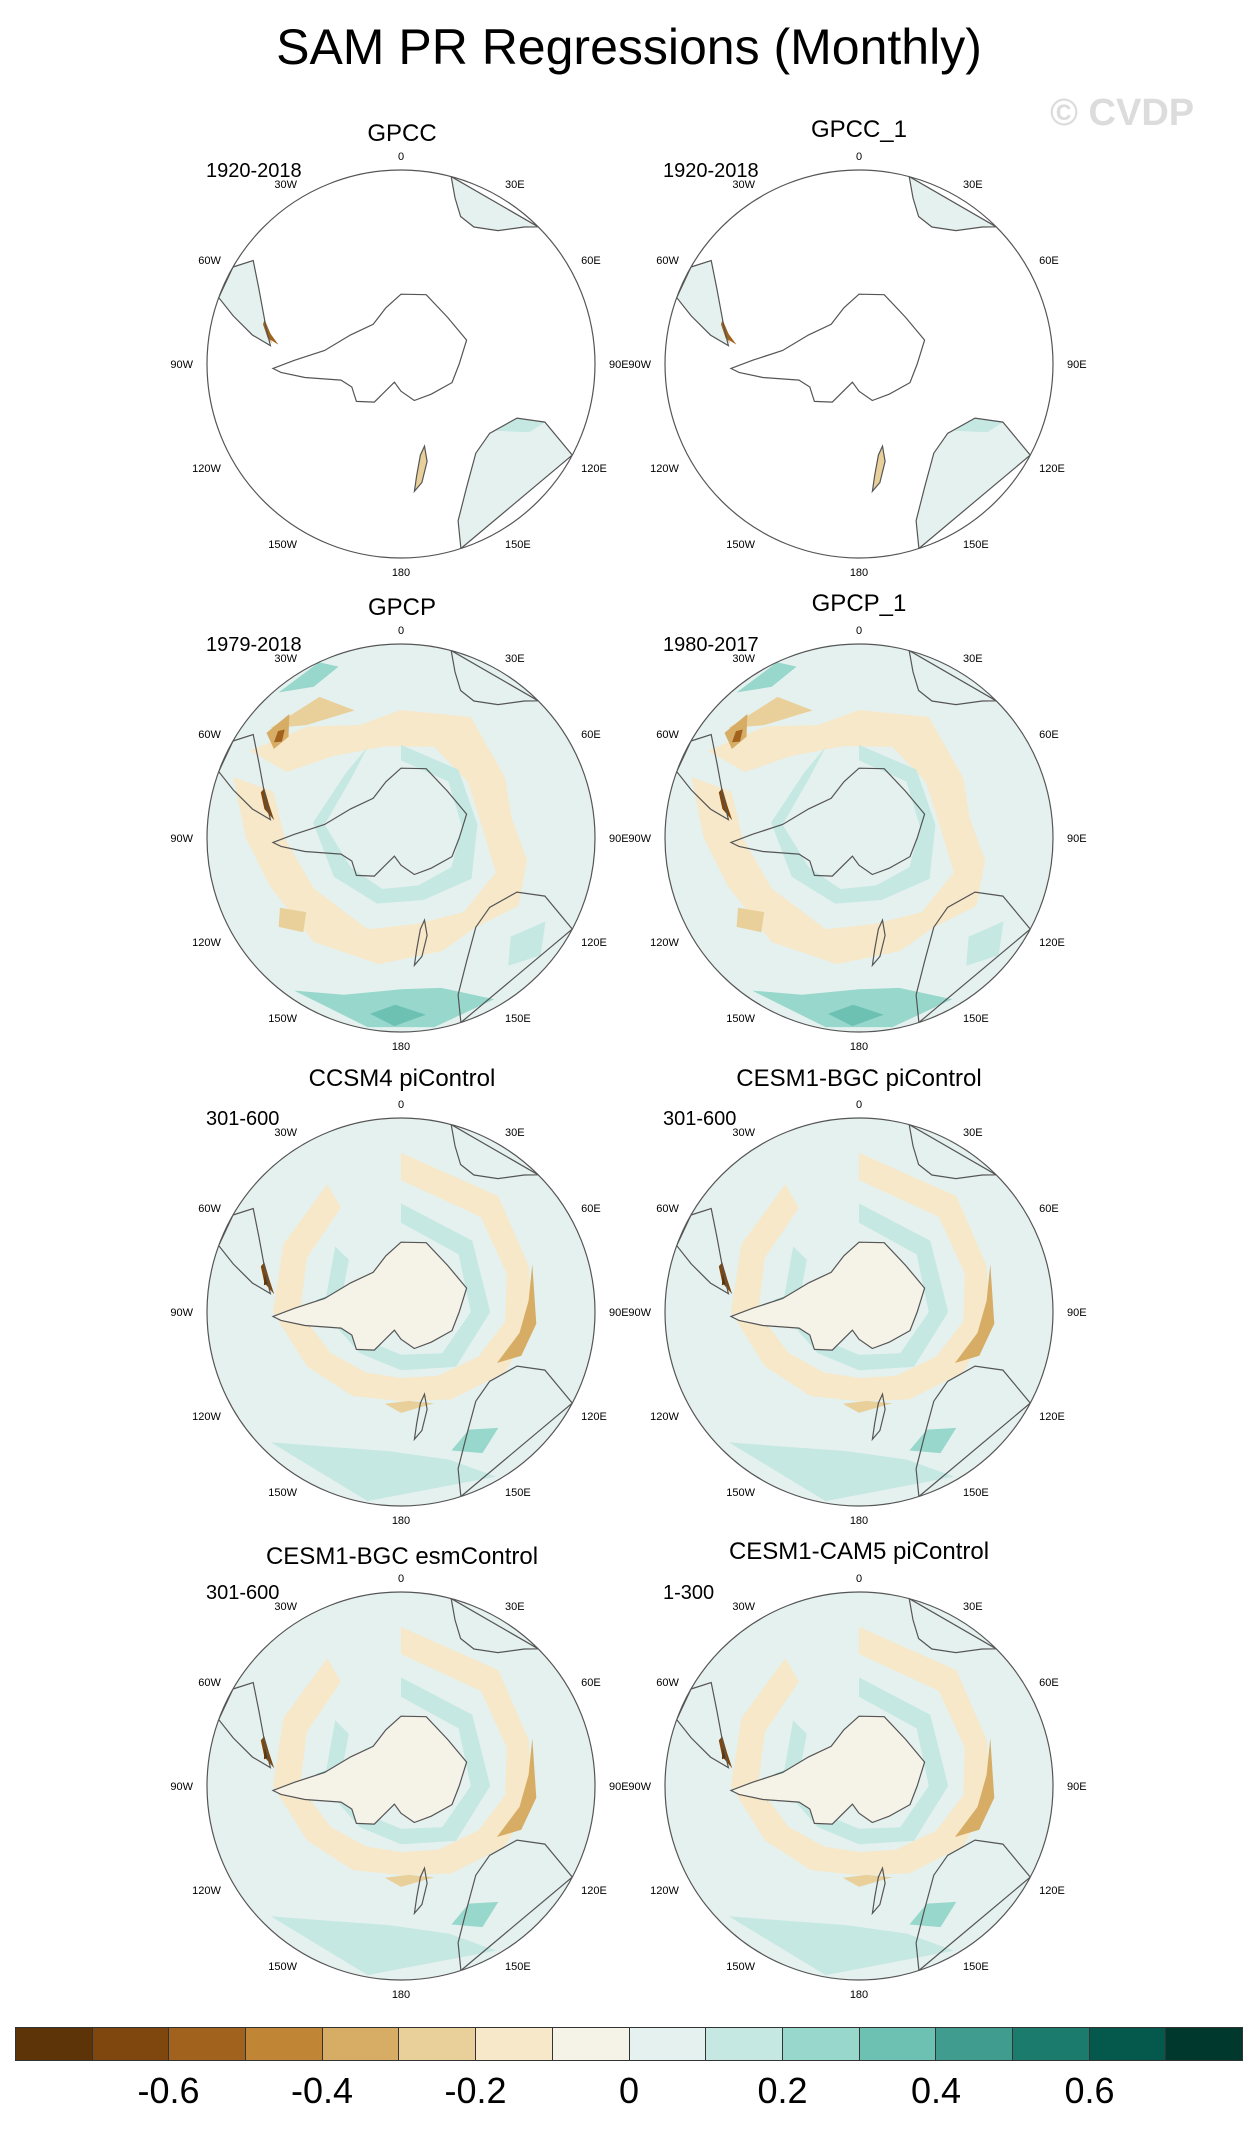  What do you see at coordinates (974, 1787) in the screenshot?
I see `dry-ring-core-east` at bounding box center [974, 1787].